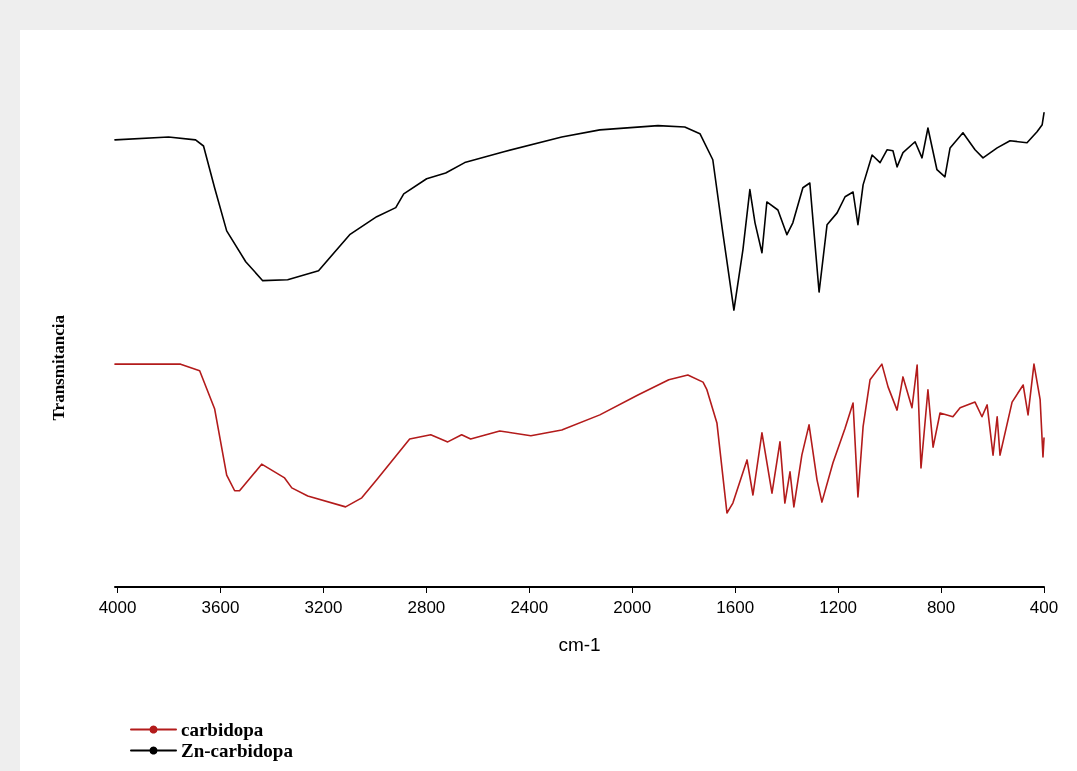  What do you see at coordinates (838, 607) in the screenshot?
I see `x-tick-label: 1200` at bounding box center [838, 607].